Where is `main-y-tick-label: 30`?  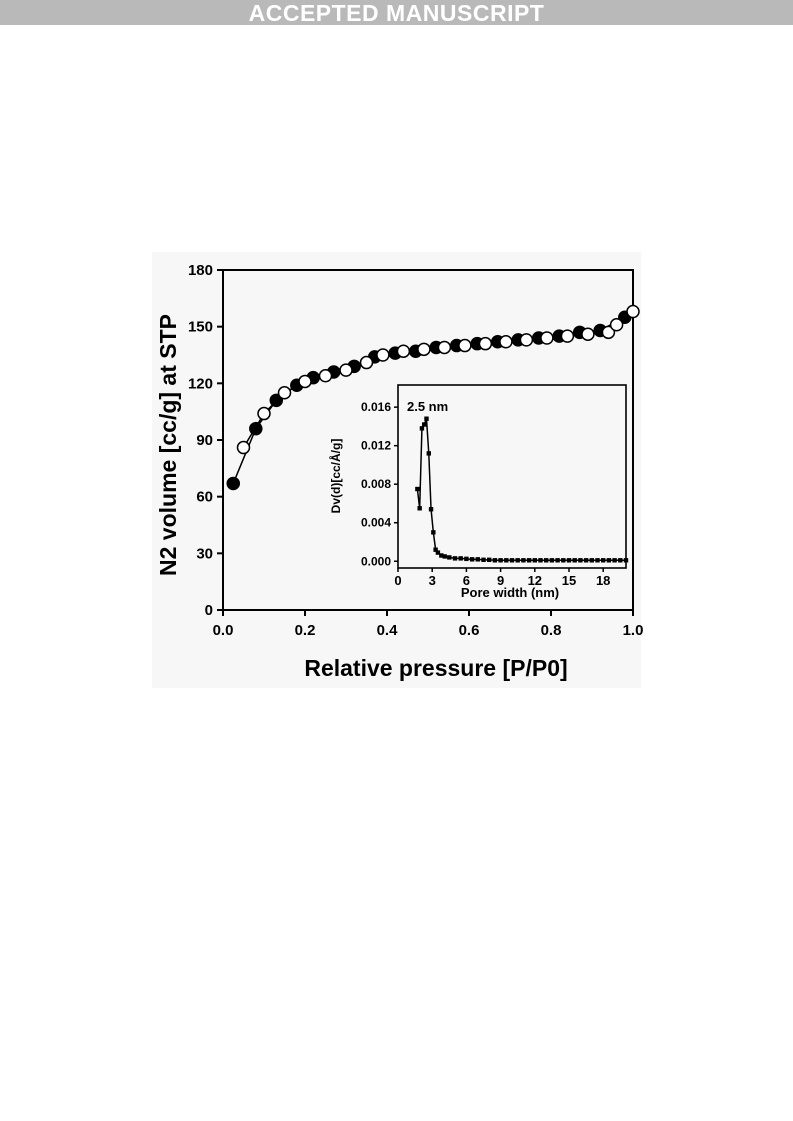
main-y-tick-label: 30 is located at coordinates (204, 553).